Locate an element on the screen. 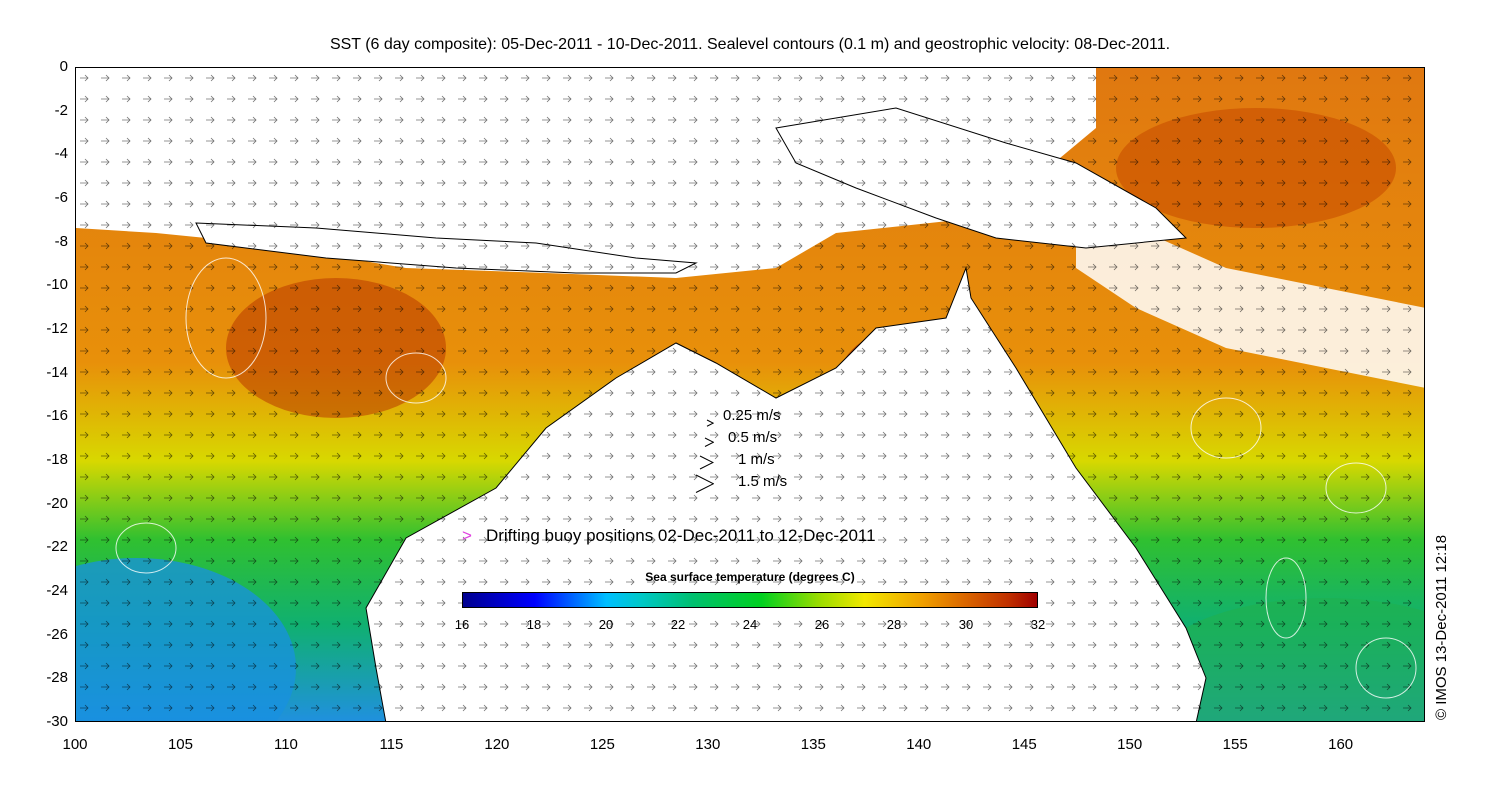 The height and width of the screenshot is (790, 1500). velocity-legend-label: 1.5 m/s is located at coordinates (763, 481).